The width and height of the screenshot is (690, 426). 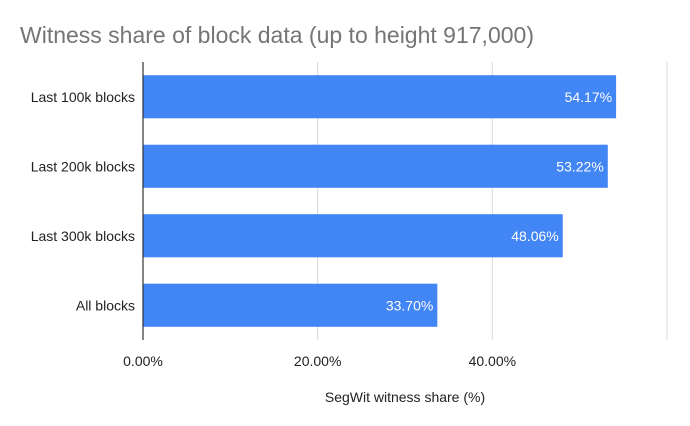 I want to click on data-label: 54.17%, so click(x=588, y=97).